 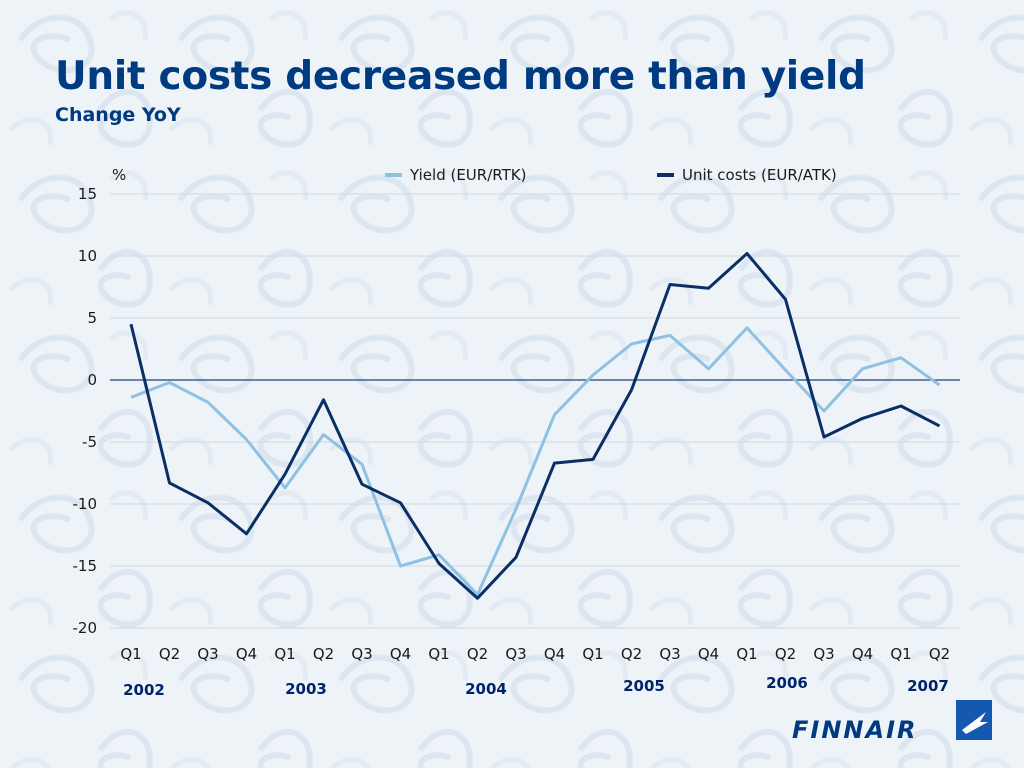 I want to click on year-label: 2004, so click(x=486, y=689).